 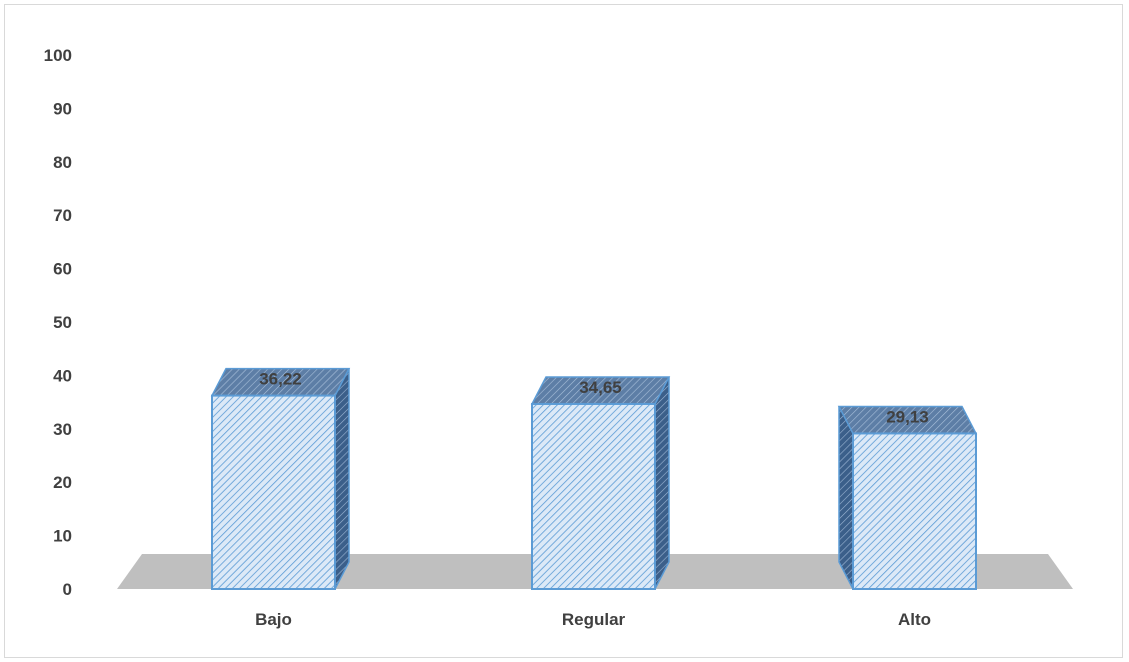 What do you see at coordinates (58, 55) in the screenshot?
I see `y-tick-label: 100` at bounding box center [58, 55].